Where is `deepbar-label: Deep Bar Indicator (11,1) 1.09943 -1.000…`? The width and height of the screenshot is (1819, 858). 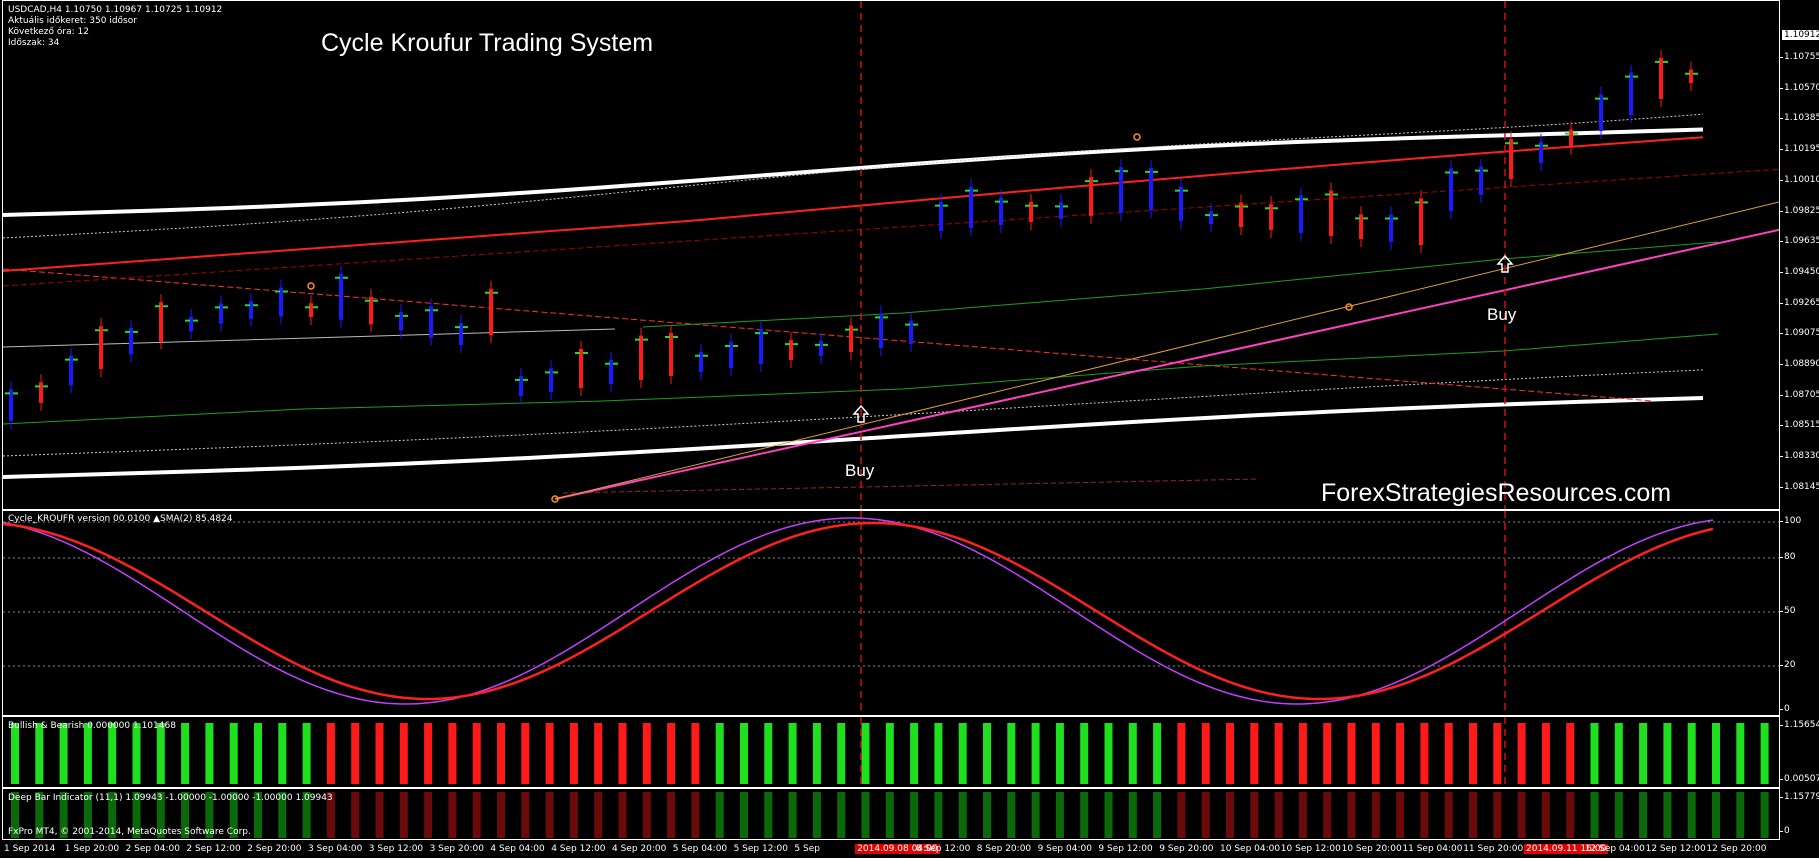
deepbar-label: Deep Bar Indicator (11,1) 1.09943 -1.000… is located at coordinates (170, 798).